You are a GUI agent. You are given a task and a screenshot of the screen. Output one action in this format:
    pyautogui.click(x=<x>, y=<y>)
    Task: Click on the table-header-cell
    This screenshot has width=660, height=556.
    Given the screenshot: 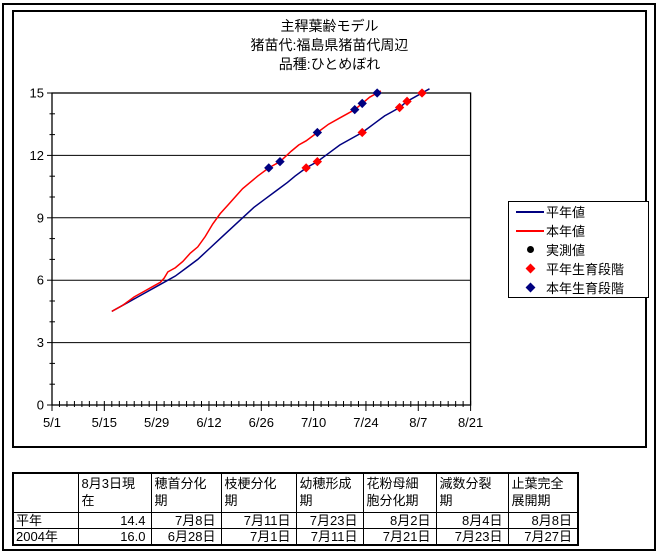 What is the action you would take?
    pyautogui.click(x=45, y=492)
    